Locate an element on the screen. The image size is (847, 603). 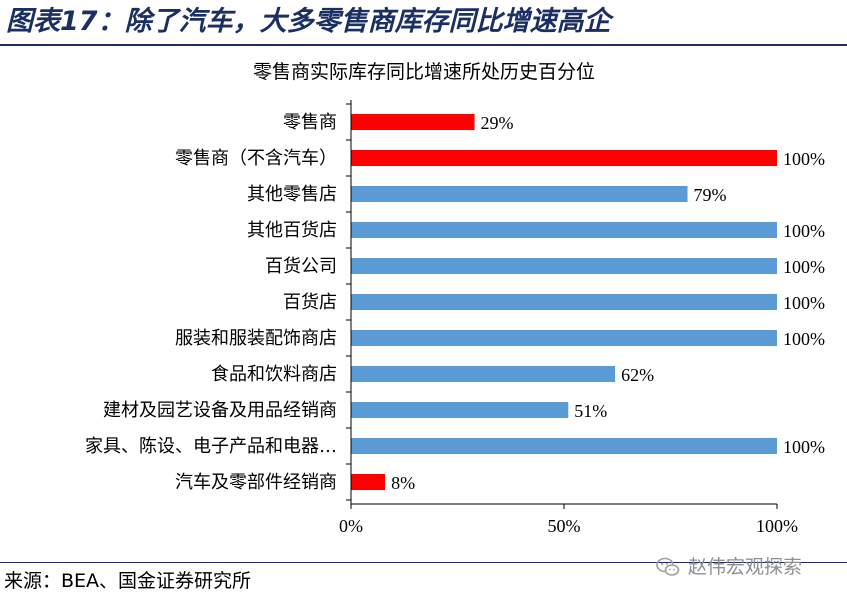
title-rule is located at coordinates (423, 45).